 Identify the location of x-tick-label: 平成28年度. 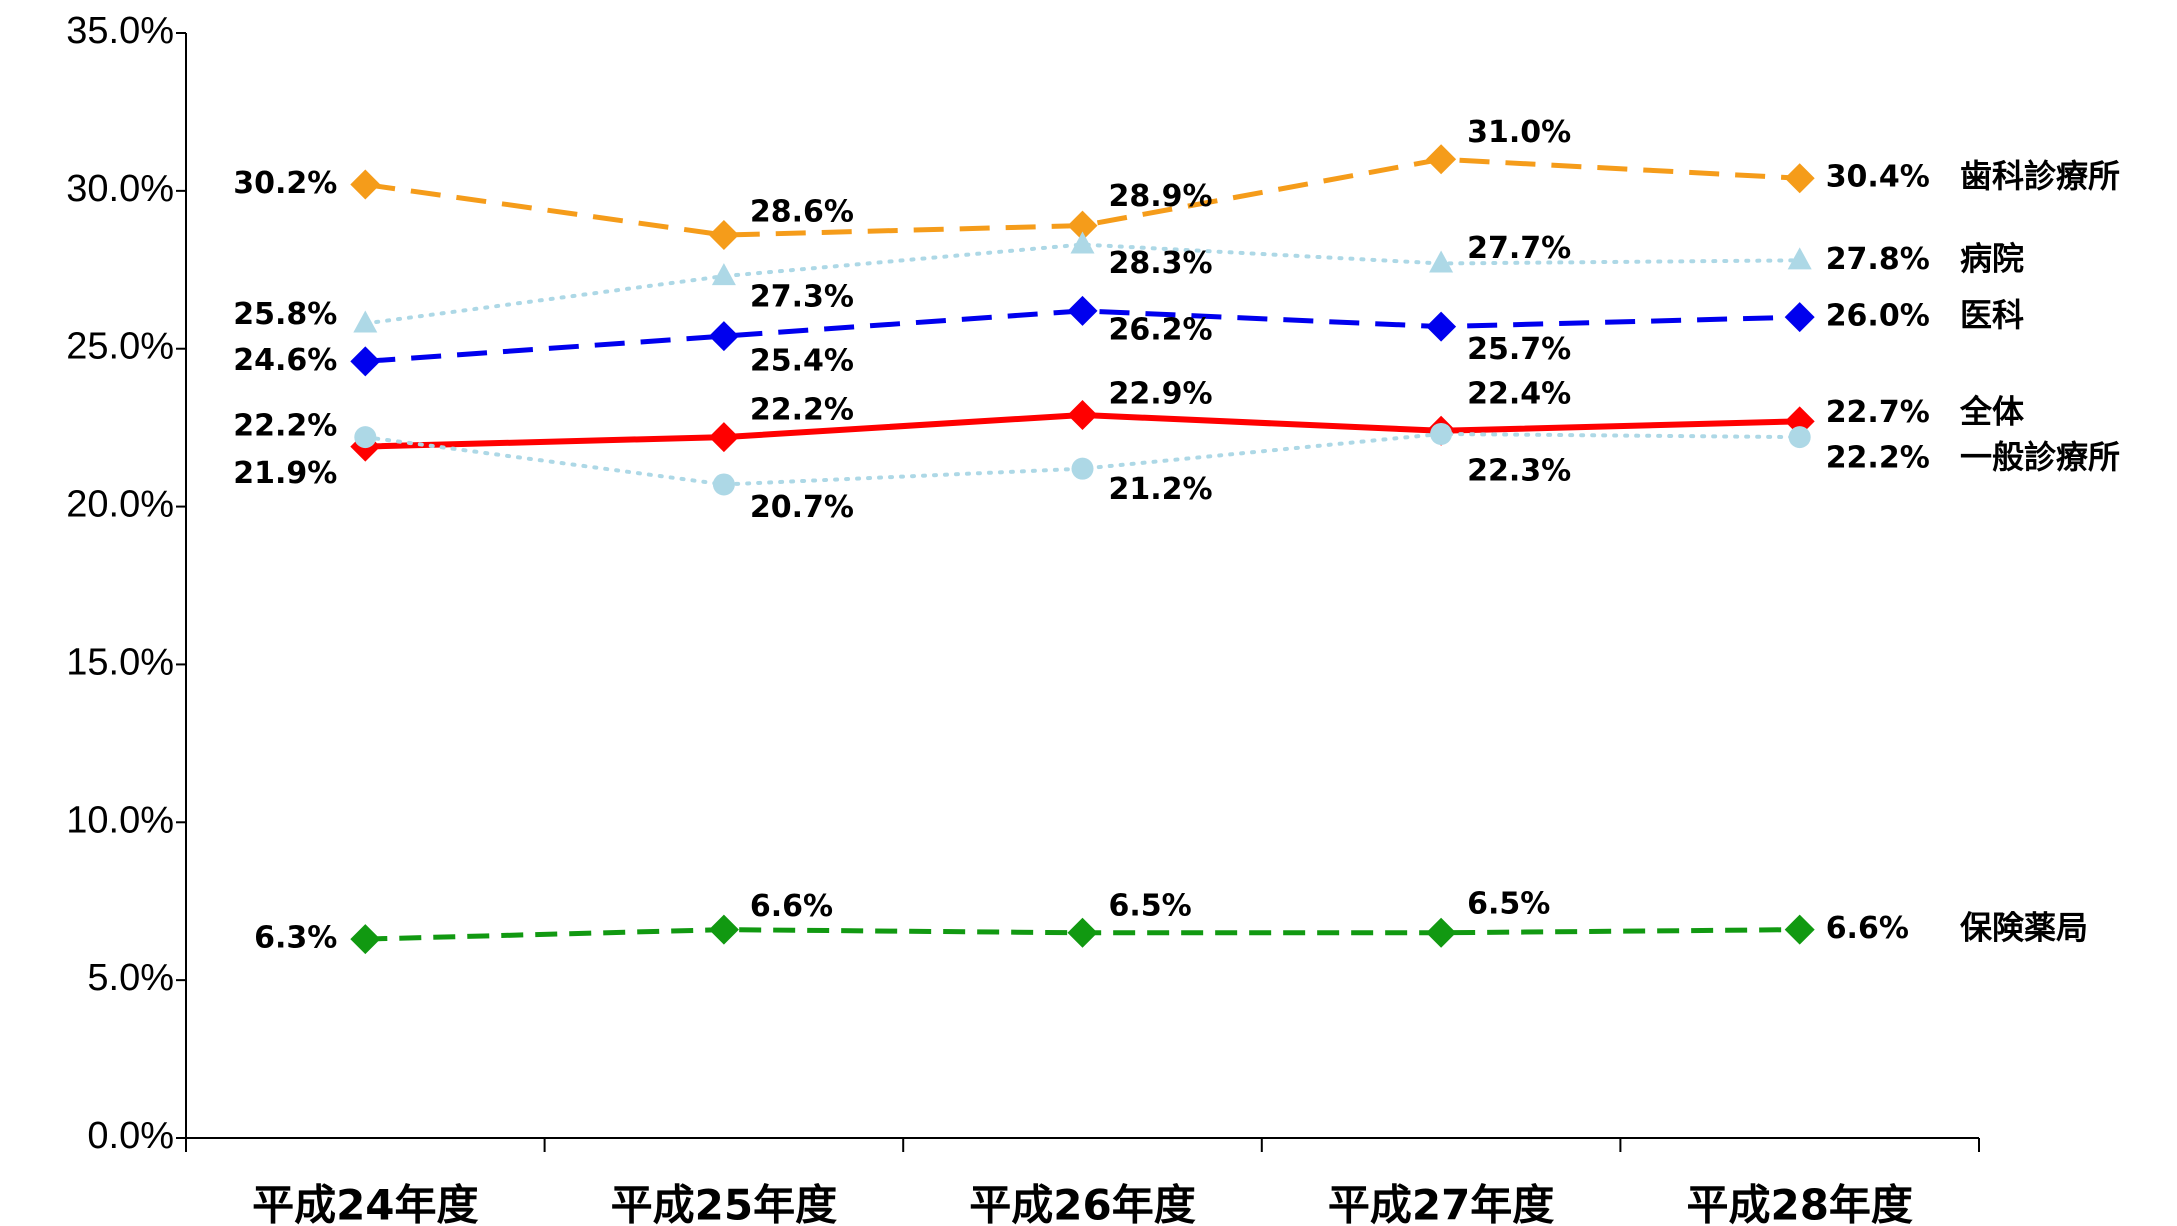
(1799, 1203).